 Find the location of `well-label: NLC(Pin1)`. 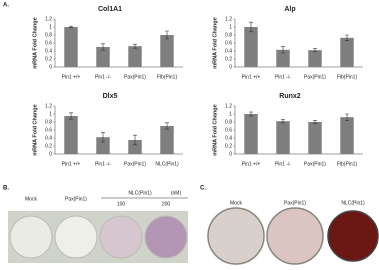

well-label: NLC(Pin1) is located at coordinates (140, 193).